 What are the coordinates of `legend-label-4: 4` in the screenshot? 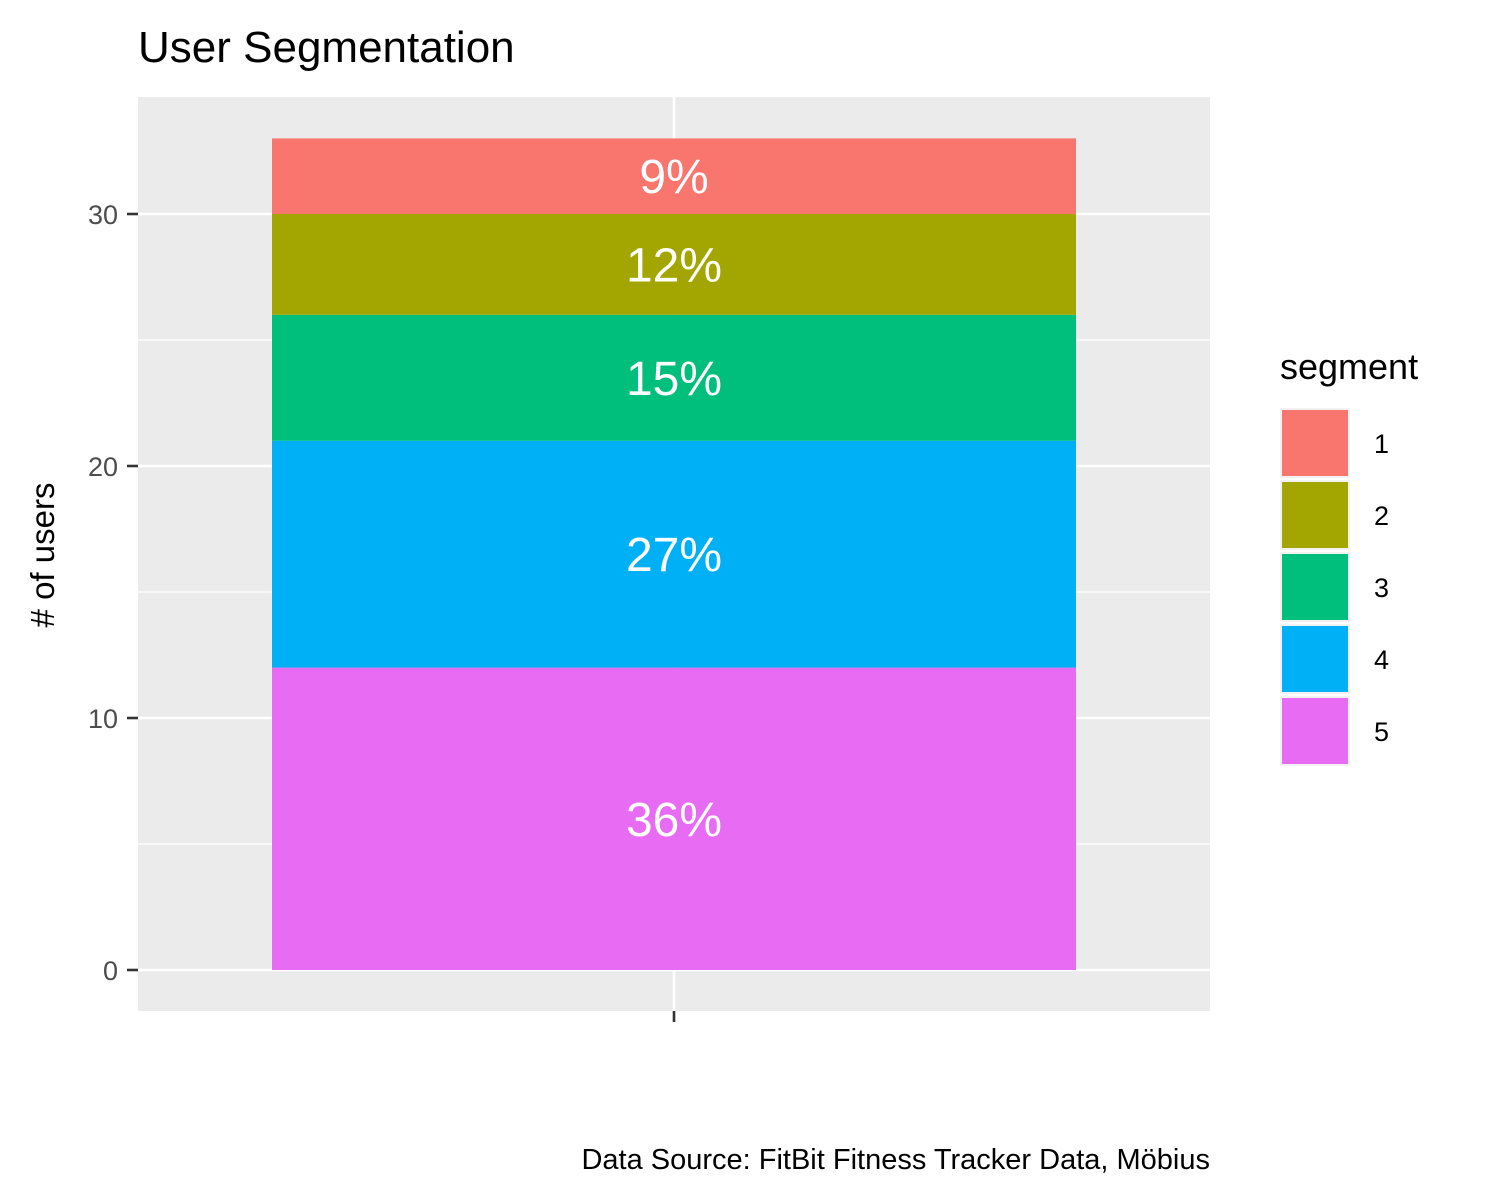 It's located at (1381, 660).